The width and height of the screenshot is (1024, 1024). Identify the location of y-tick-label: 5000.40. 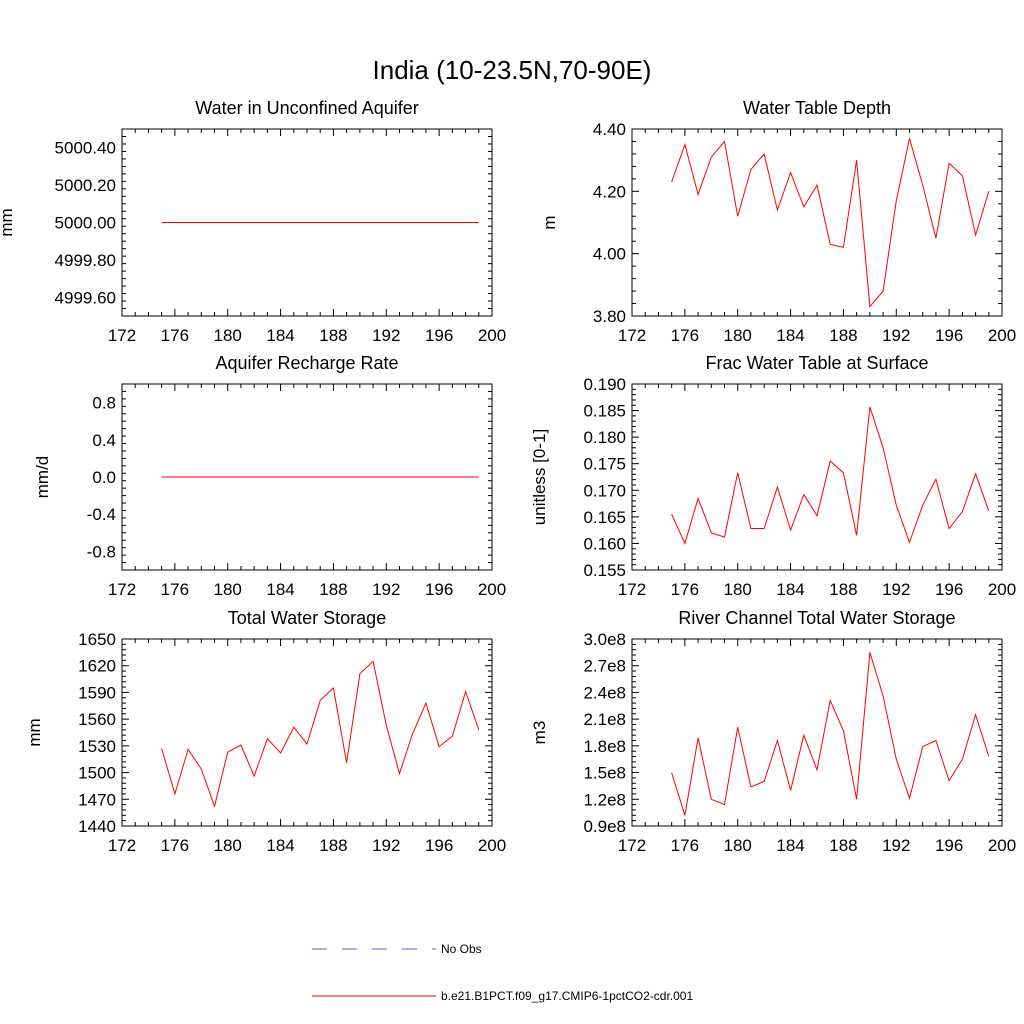
(85, 148).